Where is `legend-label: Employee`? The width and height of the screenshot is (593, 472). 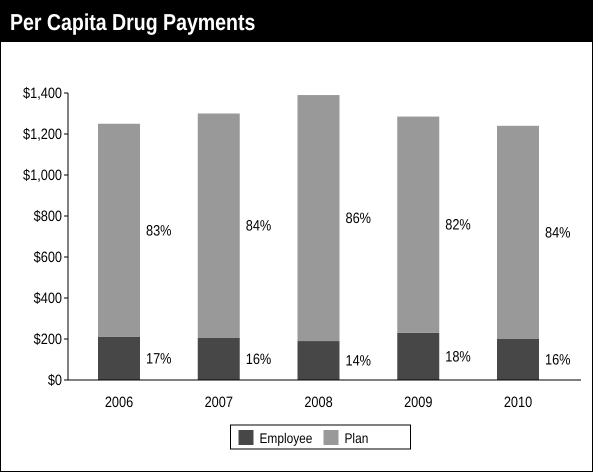
legend-label: Employee is located at coordinates (286, 438).